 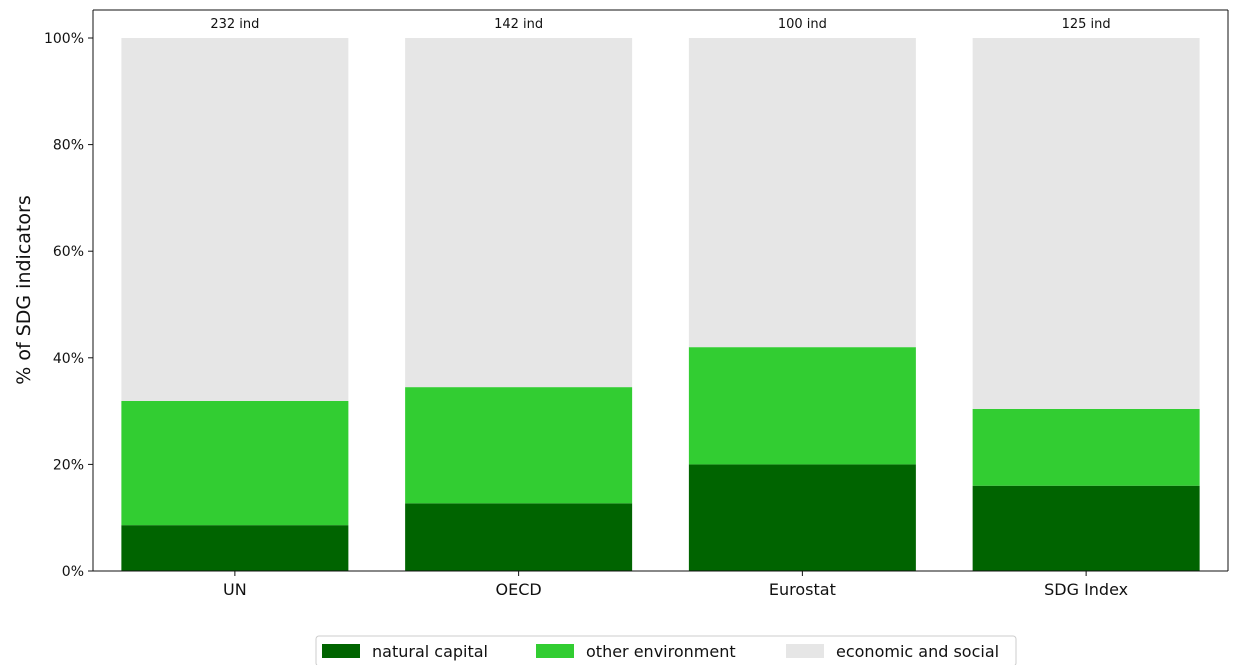 I want to click on y-tick-label: 20%, so click(x=68, y=465).